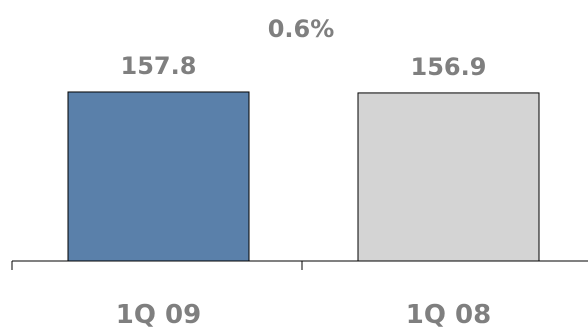 The image size is (588, 327). Describe the element at coordinates (301, 29) in the screenshot. I see `growth-annotation: 0.6%` at that location.